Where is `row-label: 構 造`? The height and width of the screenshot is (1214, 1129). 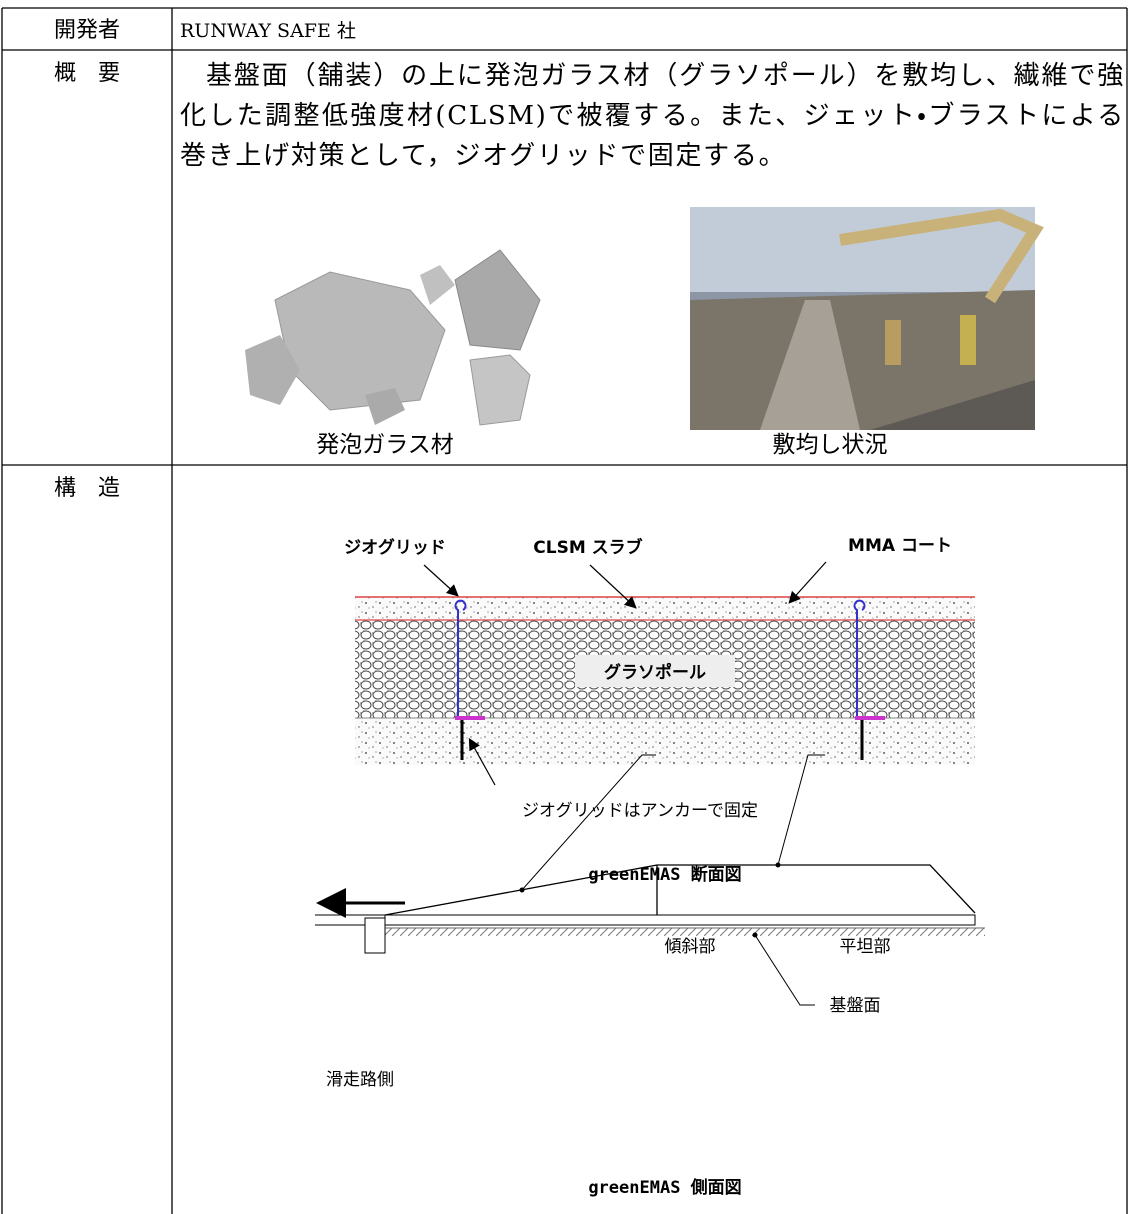
row-label: 構 造 is located at coordinates (87, 488).